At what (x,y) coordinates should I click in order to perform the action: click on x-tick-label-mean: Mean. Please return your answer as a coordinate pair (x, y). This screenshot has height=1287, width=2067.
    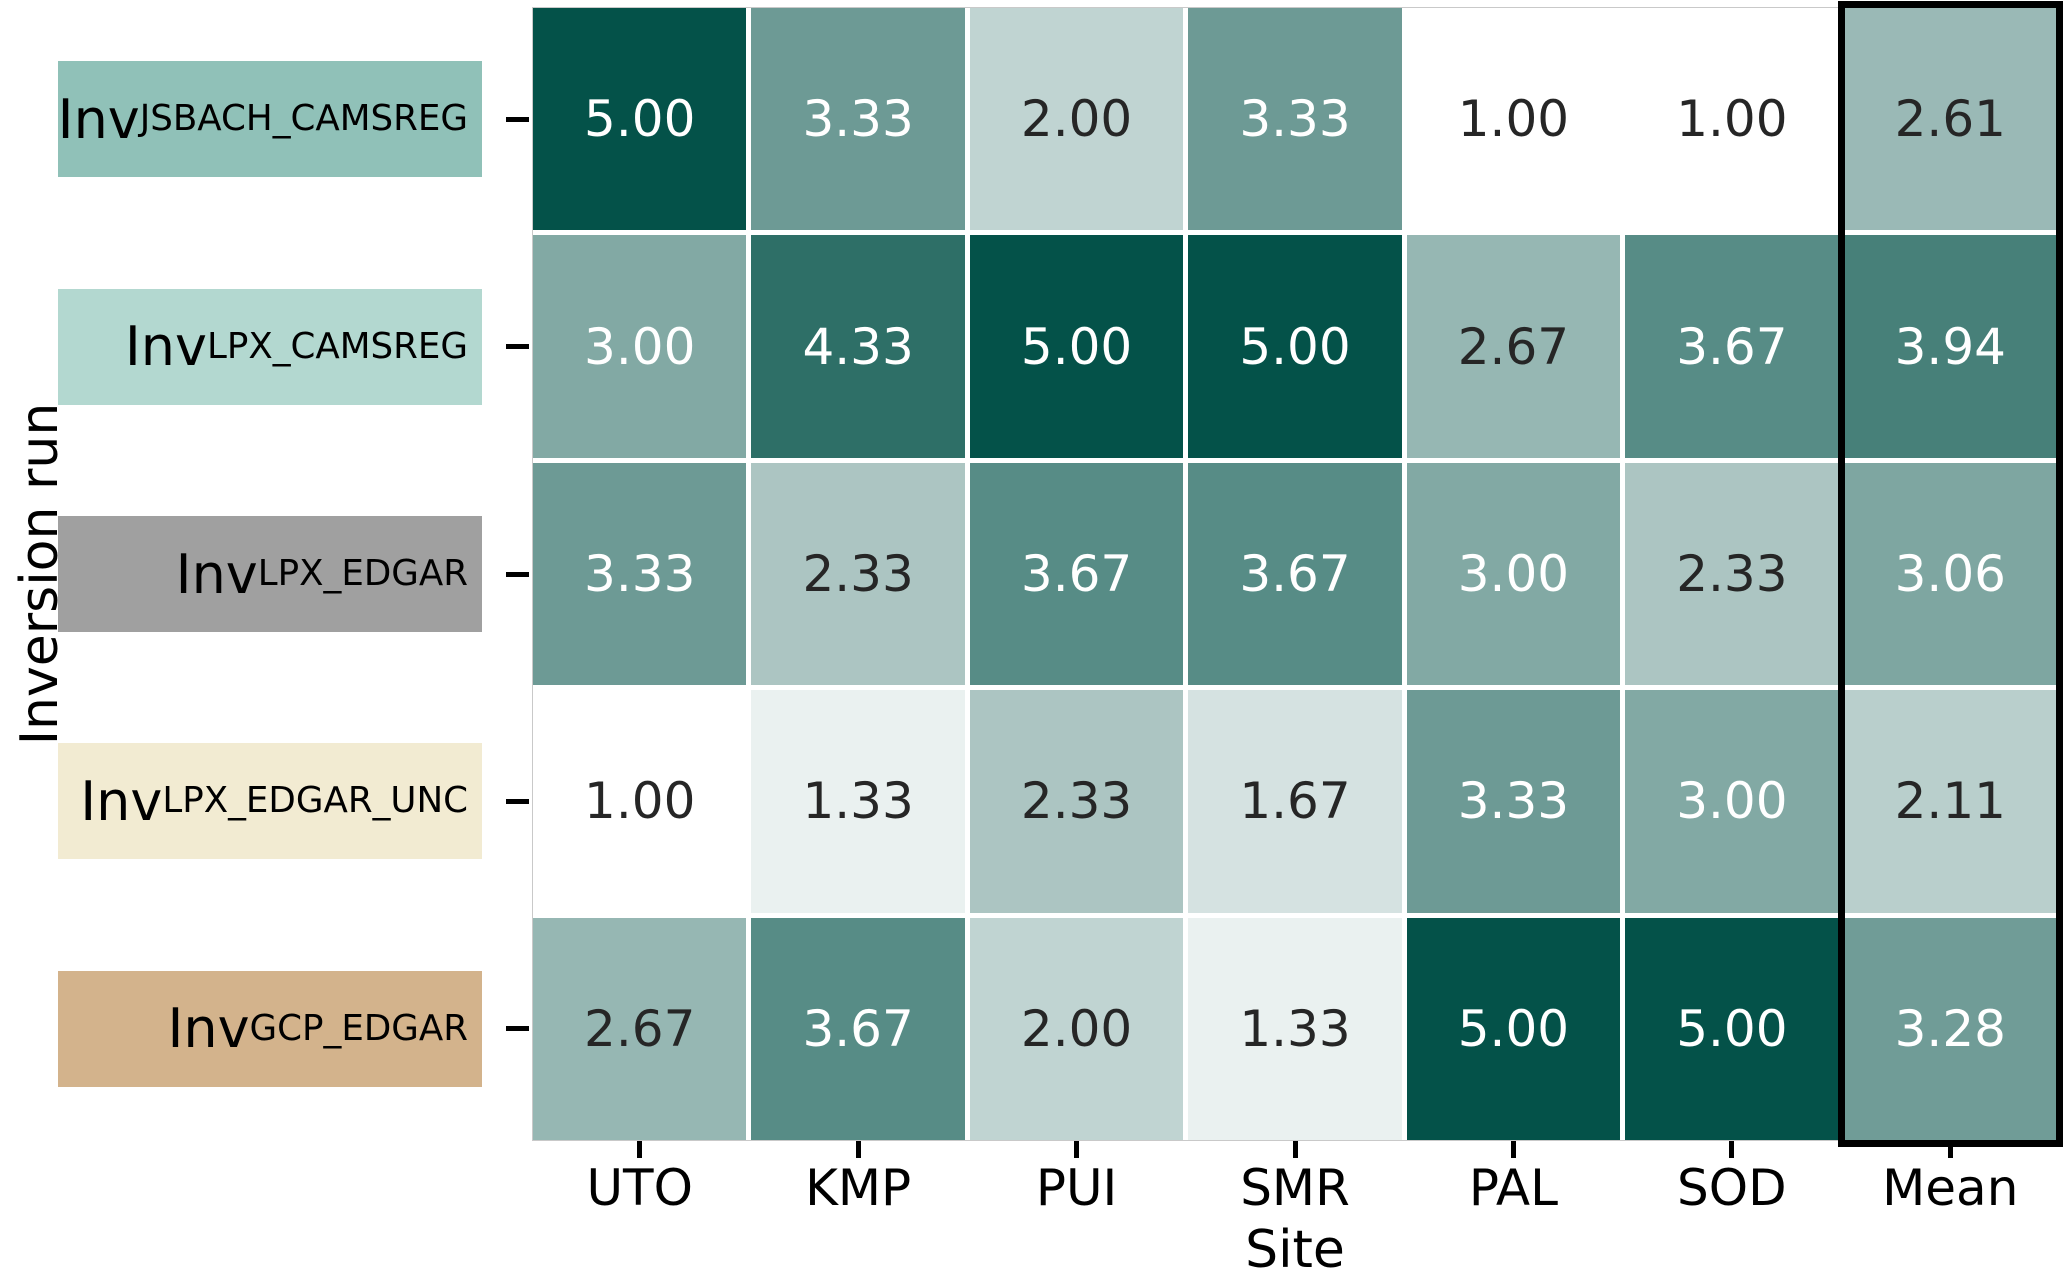
    Looking at the image, I should click on (1950, 1188).